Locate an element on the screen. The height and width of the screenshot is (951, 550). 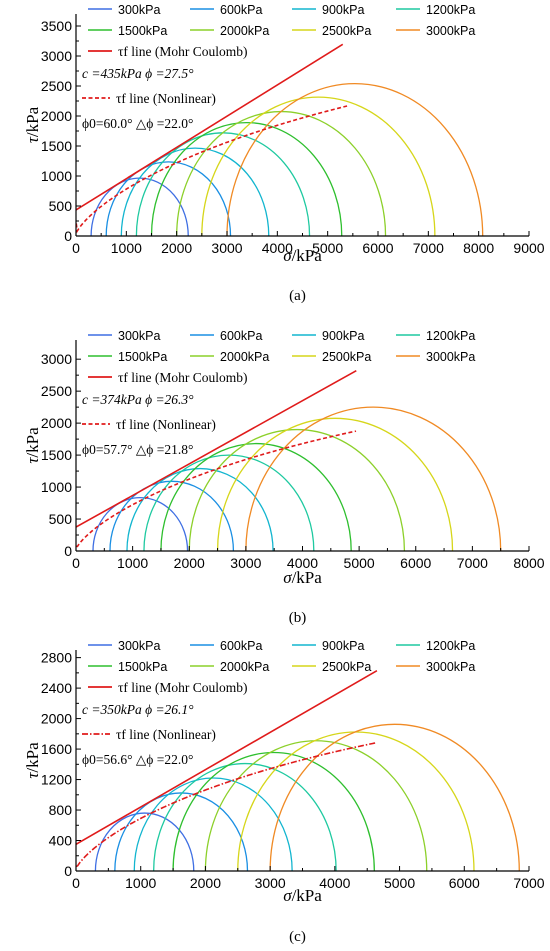
y-tick-label: 3500 is located at coordinates (56, 26).